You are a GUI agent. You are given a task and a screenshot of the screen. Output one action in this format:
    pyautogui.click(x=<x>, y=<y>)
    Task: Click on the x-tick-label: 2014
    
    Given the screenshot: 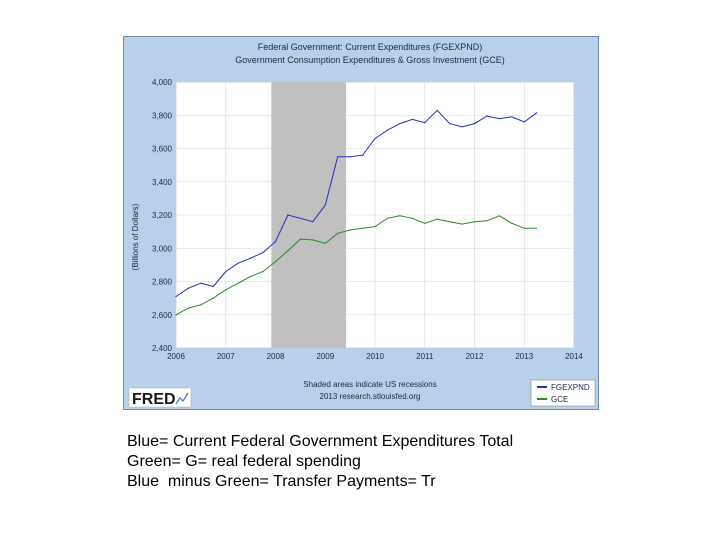 What is the action you would take?
    pyautogui.click(x=574, y=356)
    